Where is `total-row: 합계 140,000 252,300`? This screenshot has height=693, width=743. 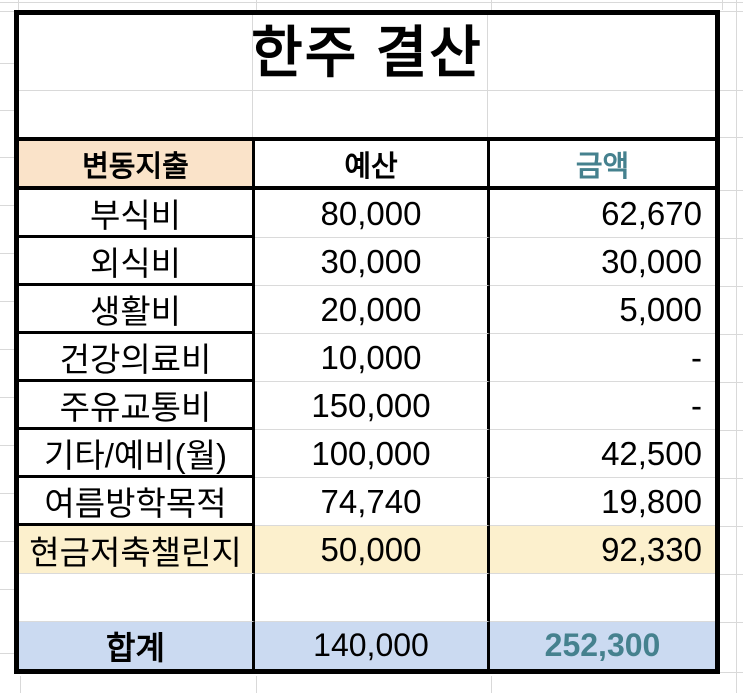
total-row: 합계 140,000 252,300 is located at coordinates (367, 645).